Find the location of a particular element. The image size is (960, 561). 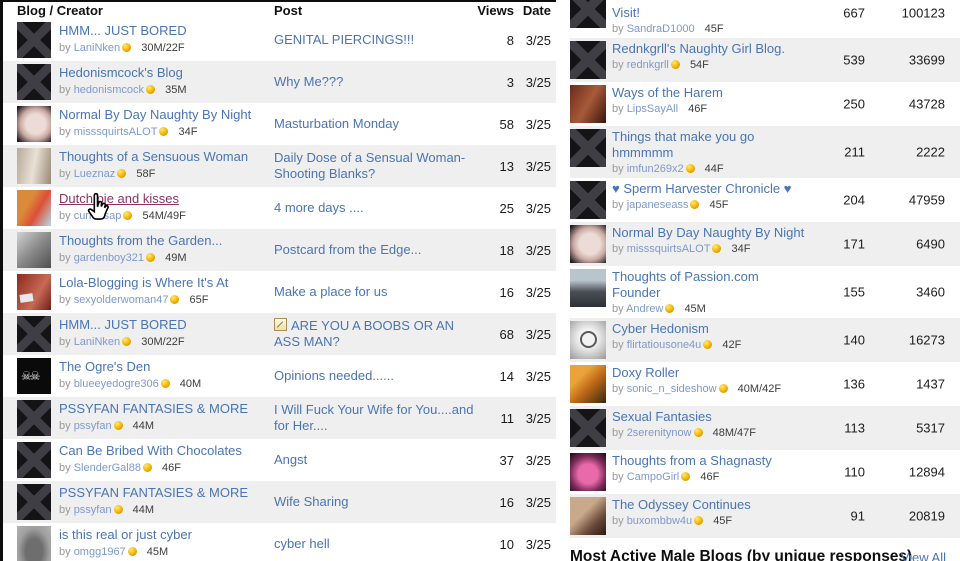

blog-title-link: Lola-Blogging is Where It's At is located at coordinates (144, 282).